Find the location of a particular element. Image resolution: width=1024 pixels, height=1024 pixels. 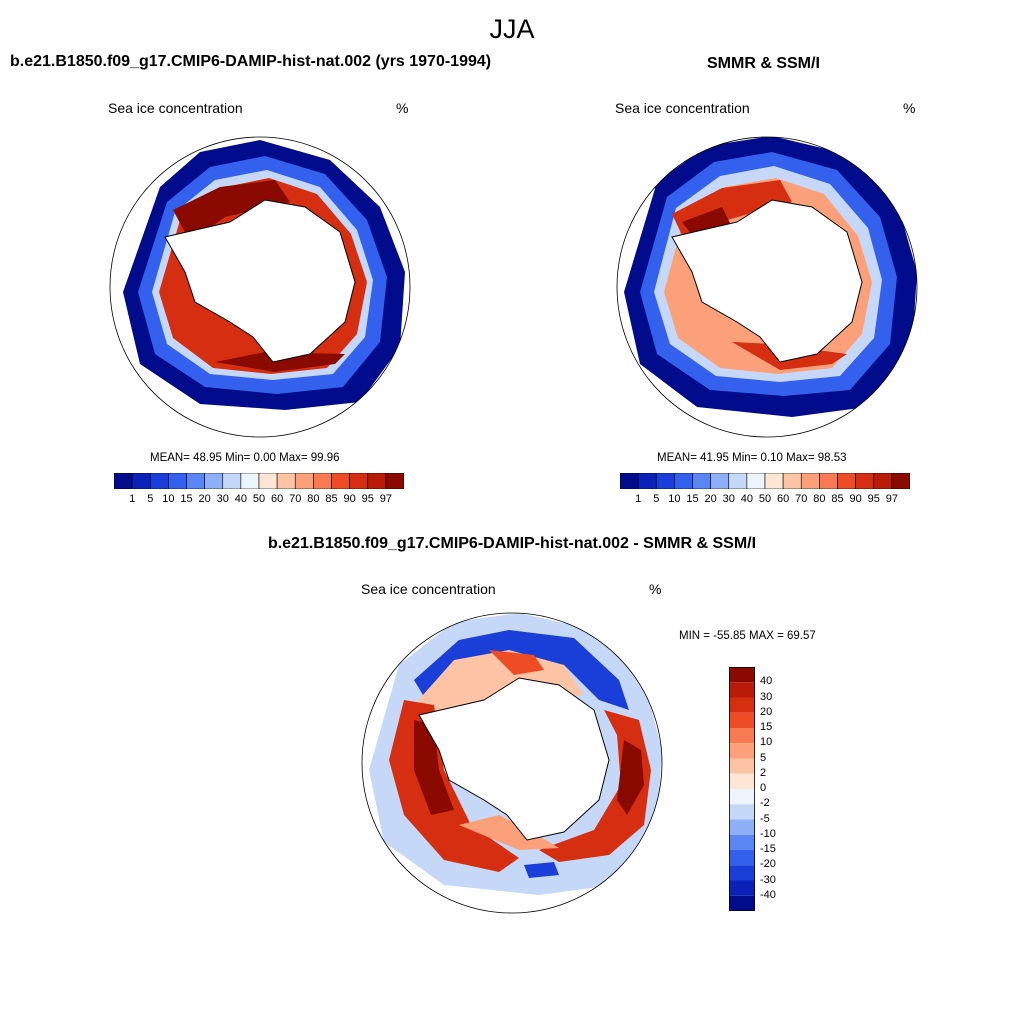

model-variable-label: Sea ice concentration is located at coordinates (175, 108).